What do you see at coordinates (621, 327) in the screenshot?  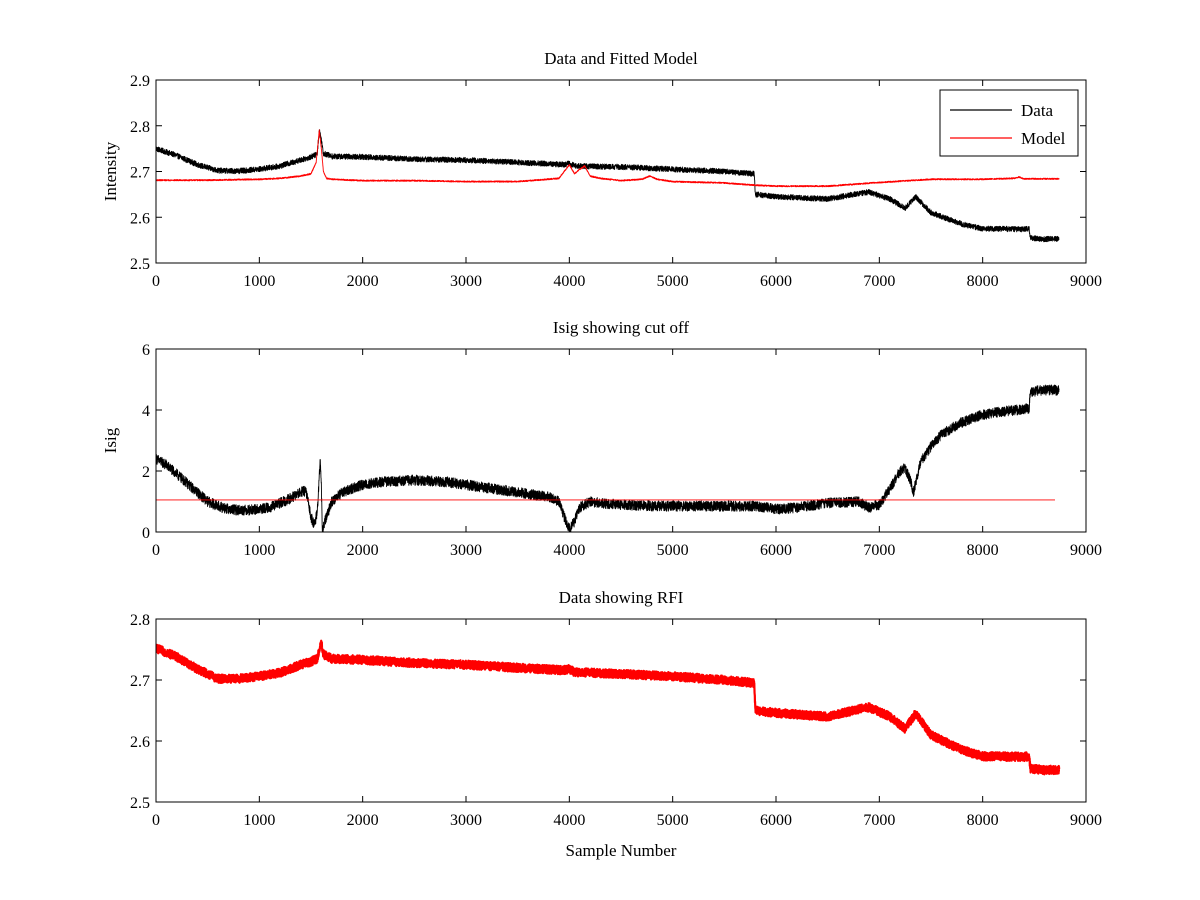 I see `chart-title: Isig showing cut off` at bounding box center [621, 327].